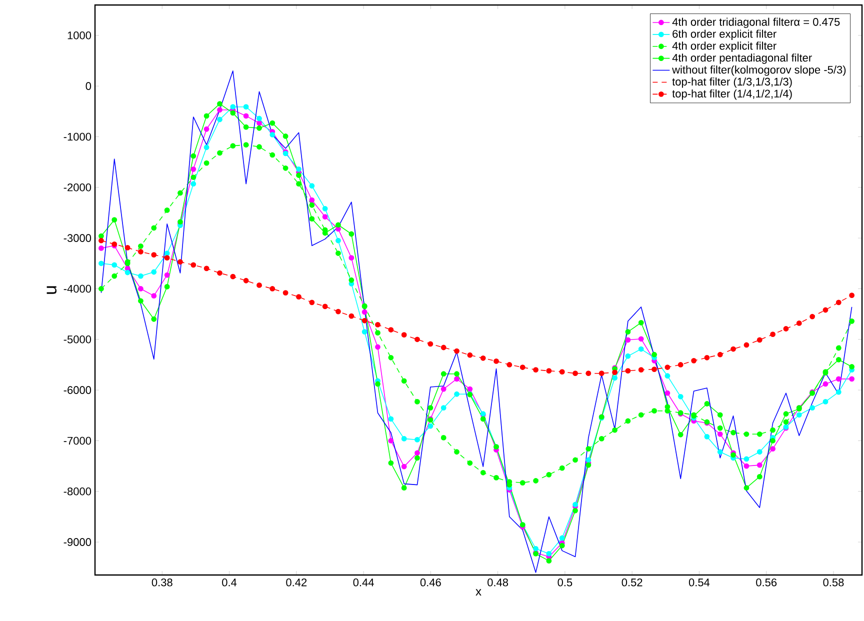 The height and width of the screenshot is (621, 864). Describe the element at coordinates (833, 582) in the screenshot. I see `x-tick-label: 0.58` at that location.